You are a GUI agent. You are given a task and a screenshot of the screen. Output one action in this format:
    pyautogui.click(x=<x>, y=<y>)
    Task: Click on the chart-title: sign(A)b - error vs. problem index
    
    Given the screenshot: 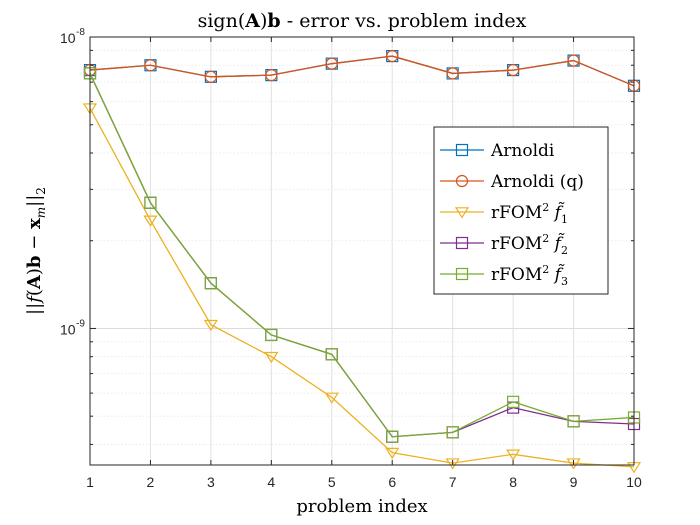 What is the action you would take?
    pyautogui.click(x=362, y=21)
    